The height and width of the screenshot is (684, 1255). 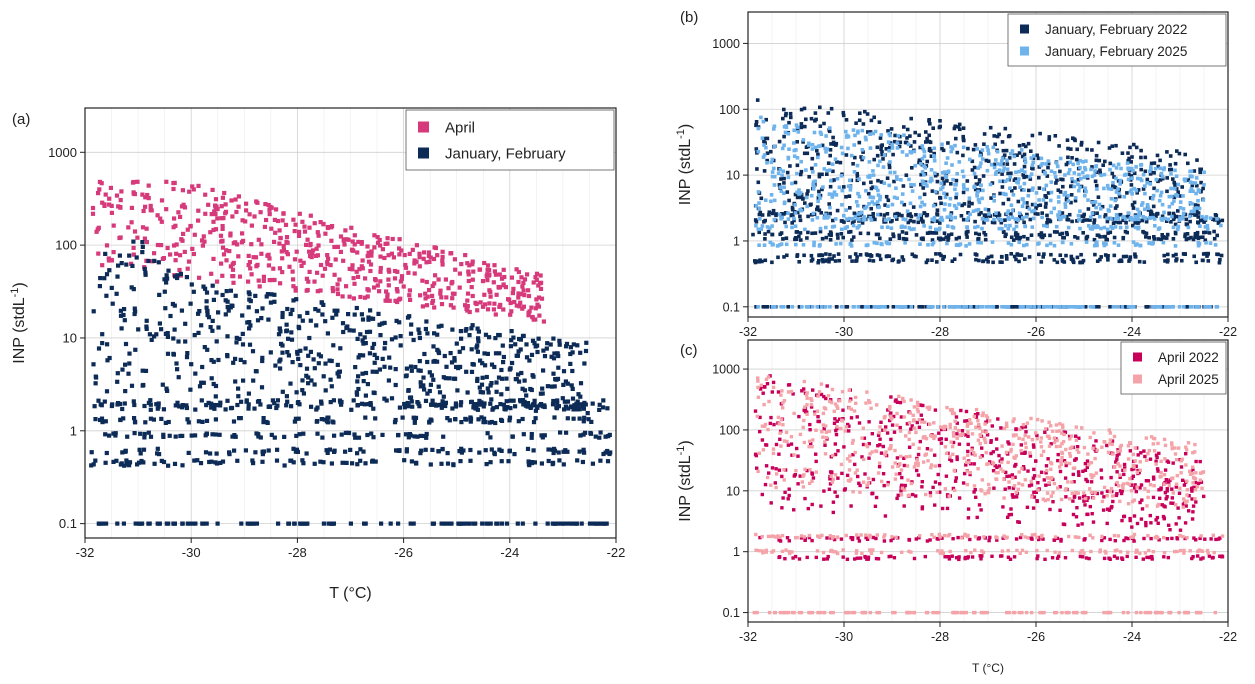 What do you see at coordinates (1024, 29) in the screenshot?
I see `legend-swatch` at bounding box center [1024, 29].